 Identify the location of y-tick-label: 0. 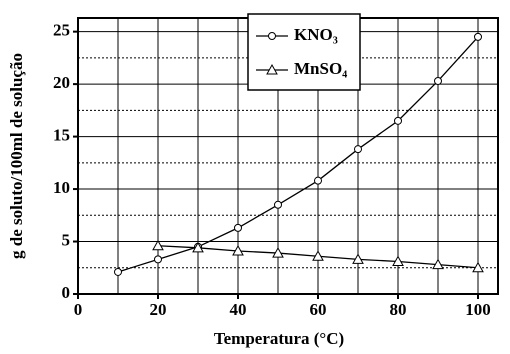
(66, 292).